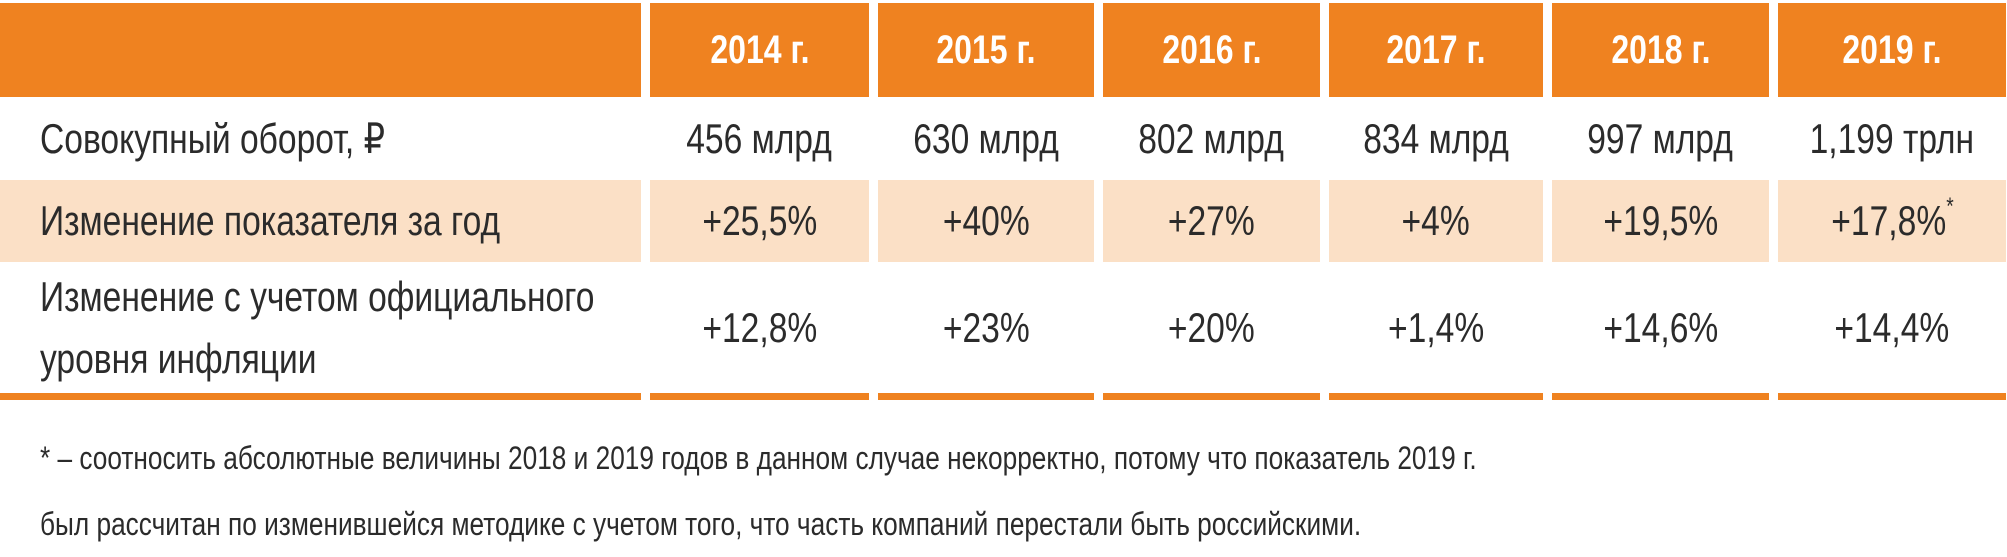  I want to click on table-cell: +19,5%, so click(1660, 221).